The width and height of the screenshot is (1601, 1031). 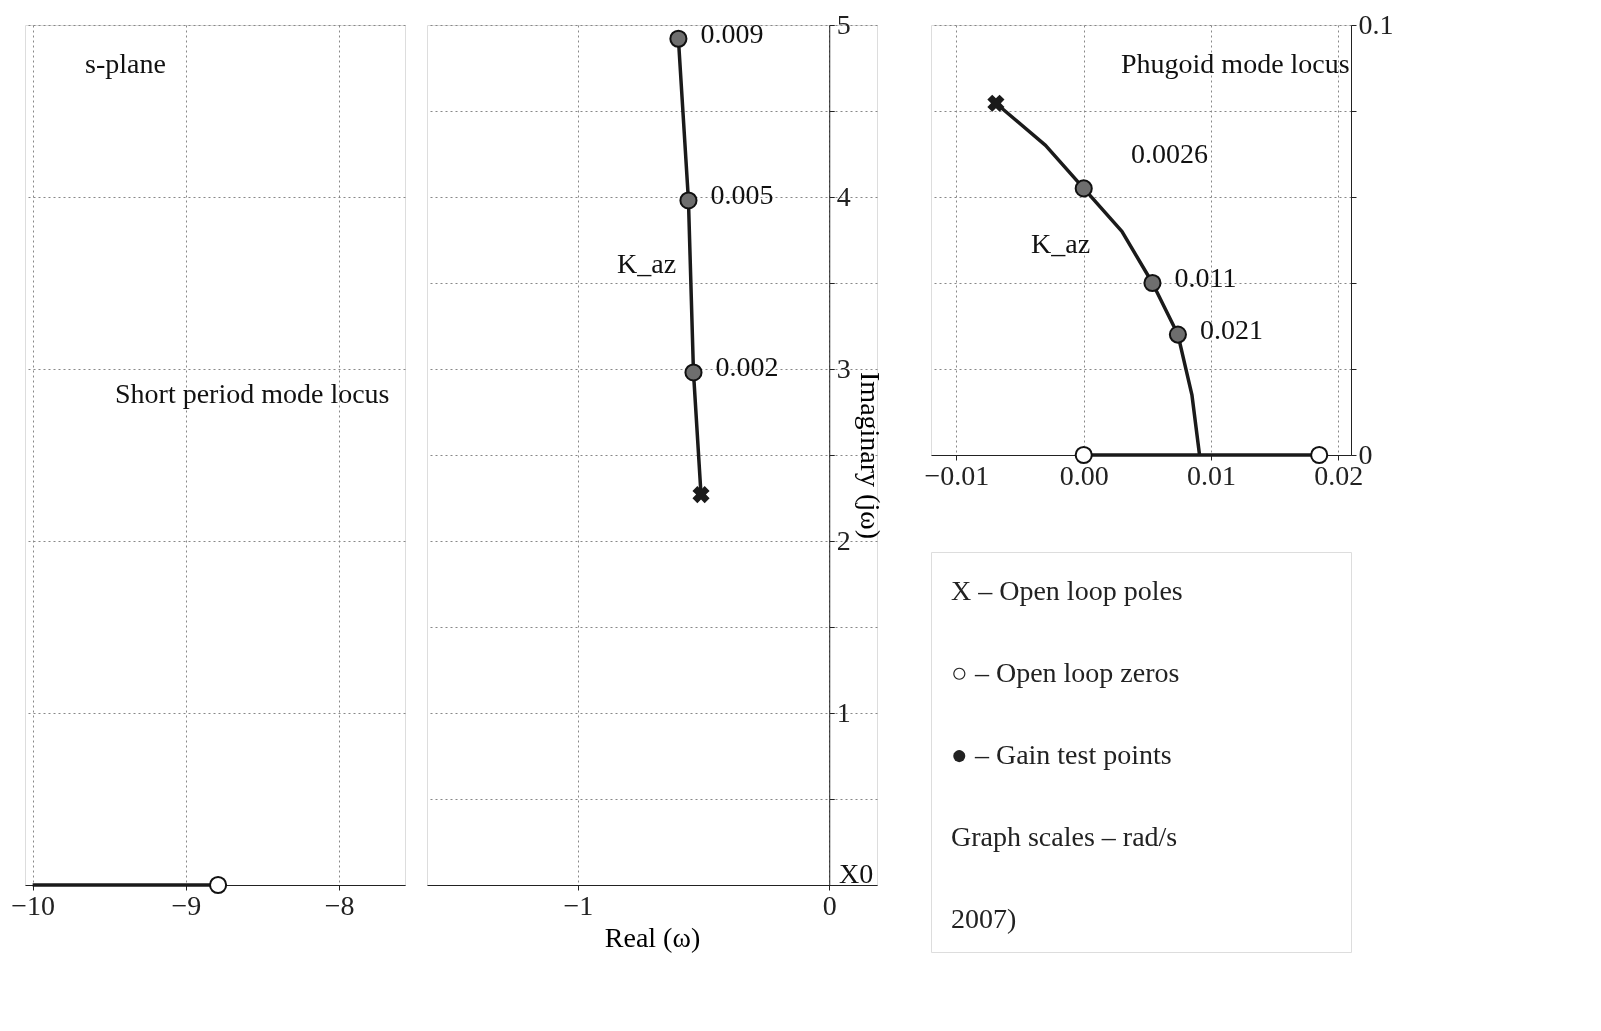 I want to click on annotation: 0.005, so click(x=742, y=195).